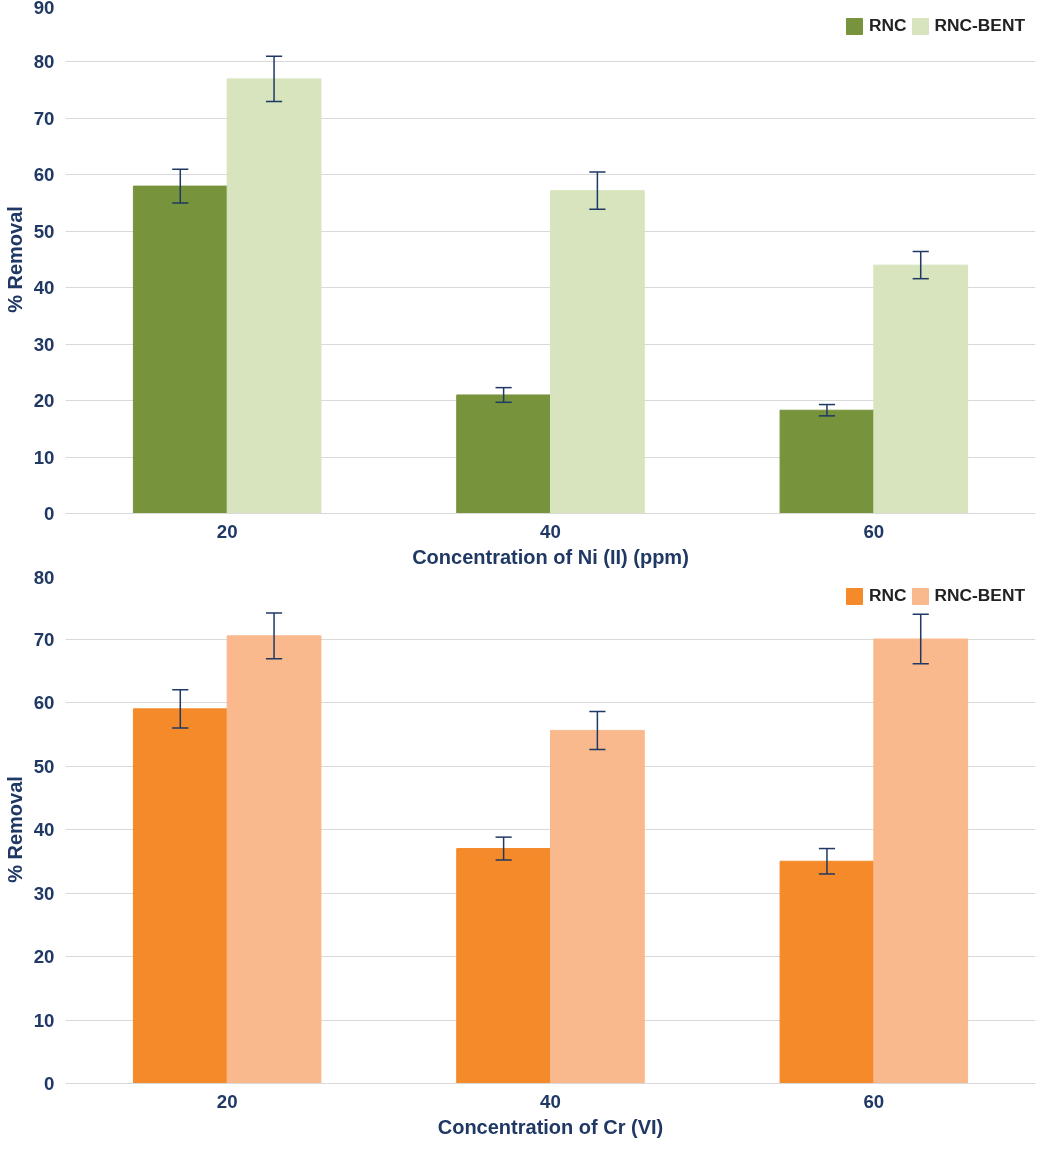 This screenshot has width=1051, height=1176. Describe the element at coordinates (44, 9) in the screenshot. I see `y-tick-label: 90` at that location.